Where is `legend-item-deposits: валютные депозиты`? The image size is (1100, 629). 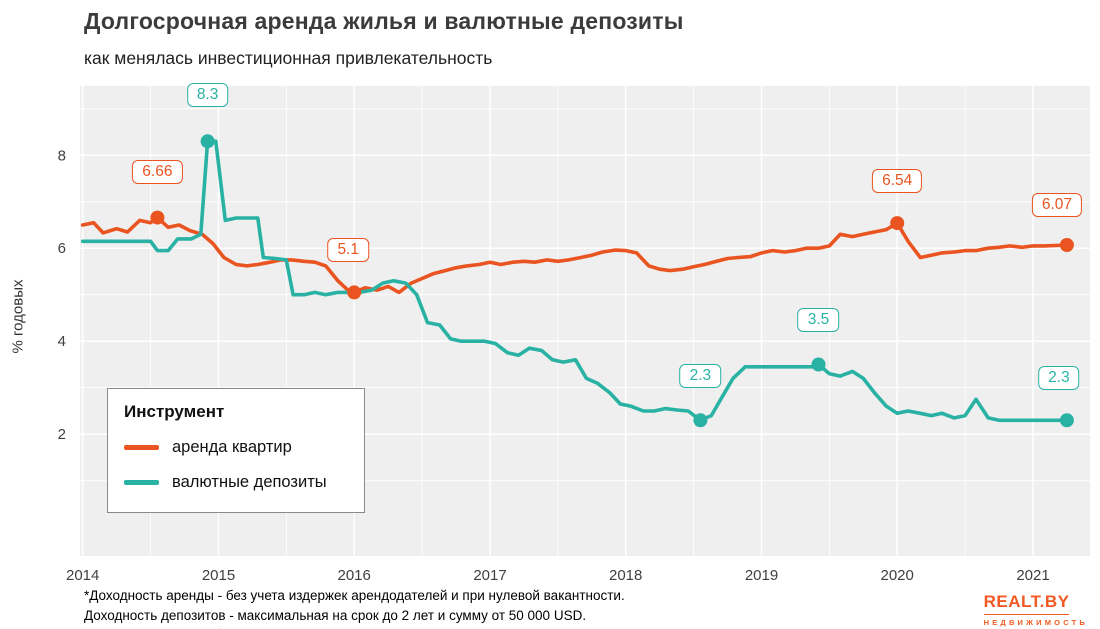
legend-item-deposits: валютные депозиты is located at coordinates (236, 482).